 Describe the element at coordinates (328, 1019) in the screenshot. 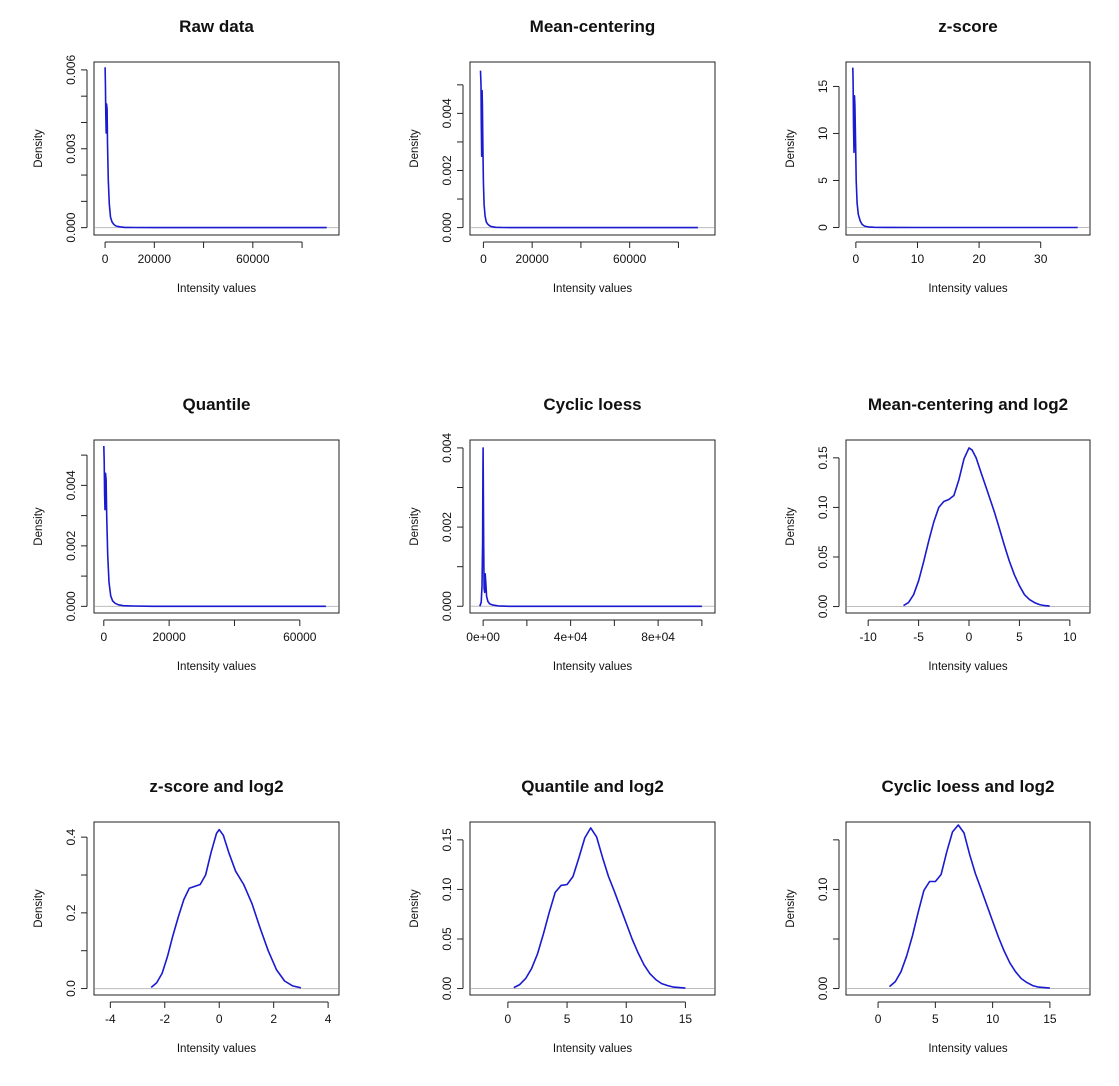

I see `x-tick-label: 4` at that location.